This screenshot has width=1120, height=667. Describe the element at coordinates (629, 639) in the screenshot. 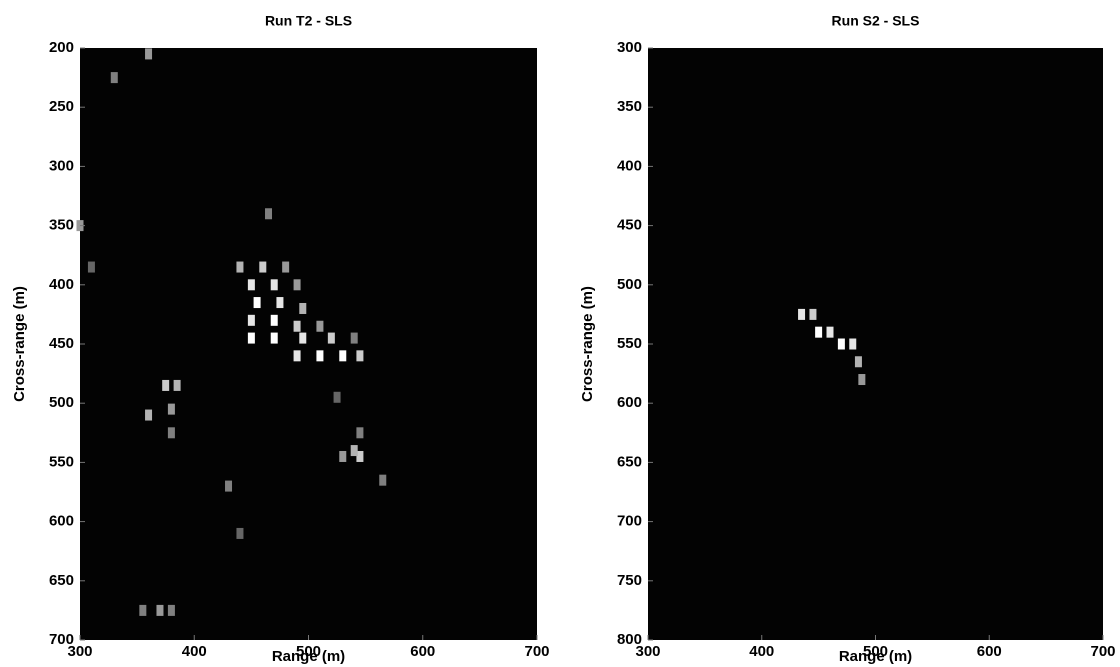

I see `y-tick-label: 800` at that location.